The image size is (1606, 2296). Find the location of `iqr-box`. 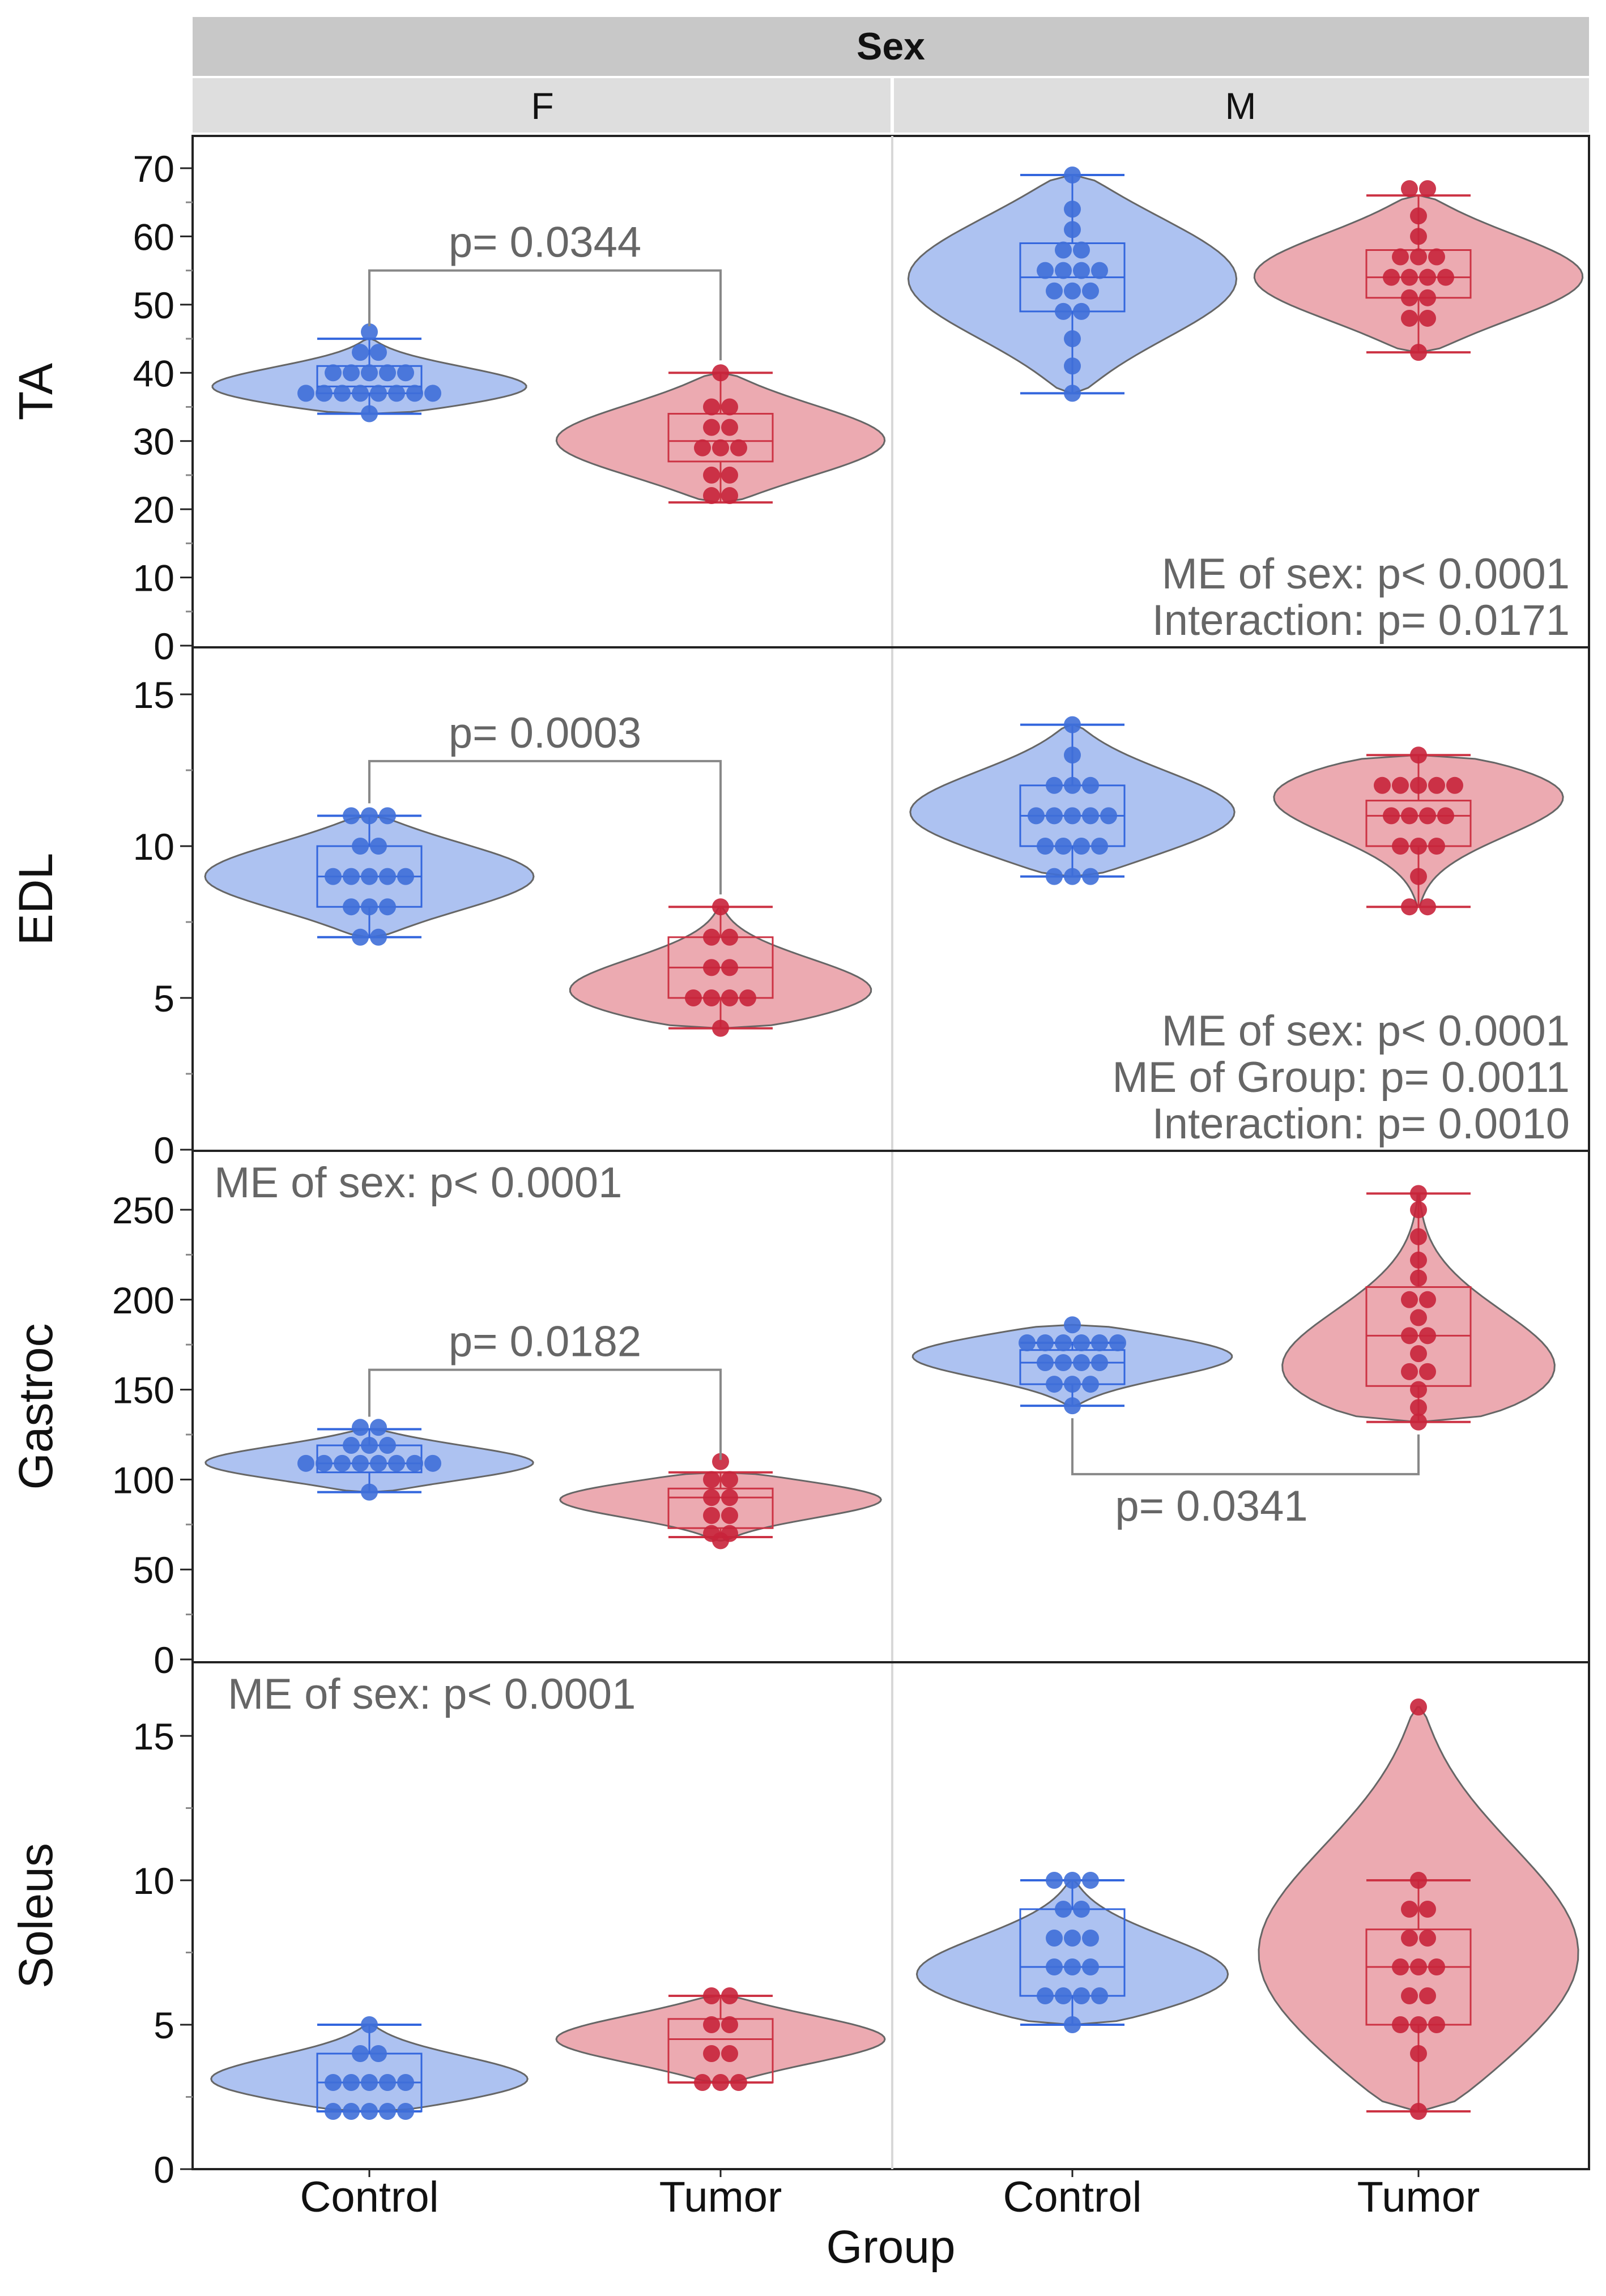

iqr-box is located at coordinates (720, 1508).